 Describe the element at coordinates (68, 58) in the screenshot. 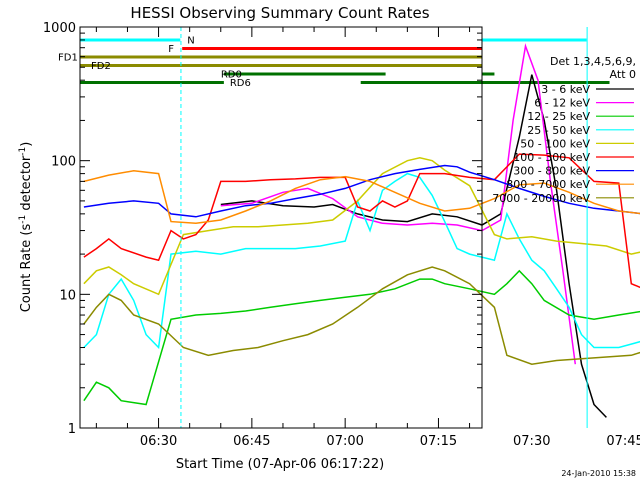

I see `flag-bar-label-fd1: FD1` at that location.